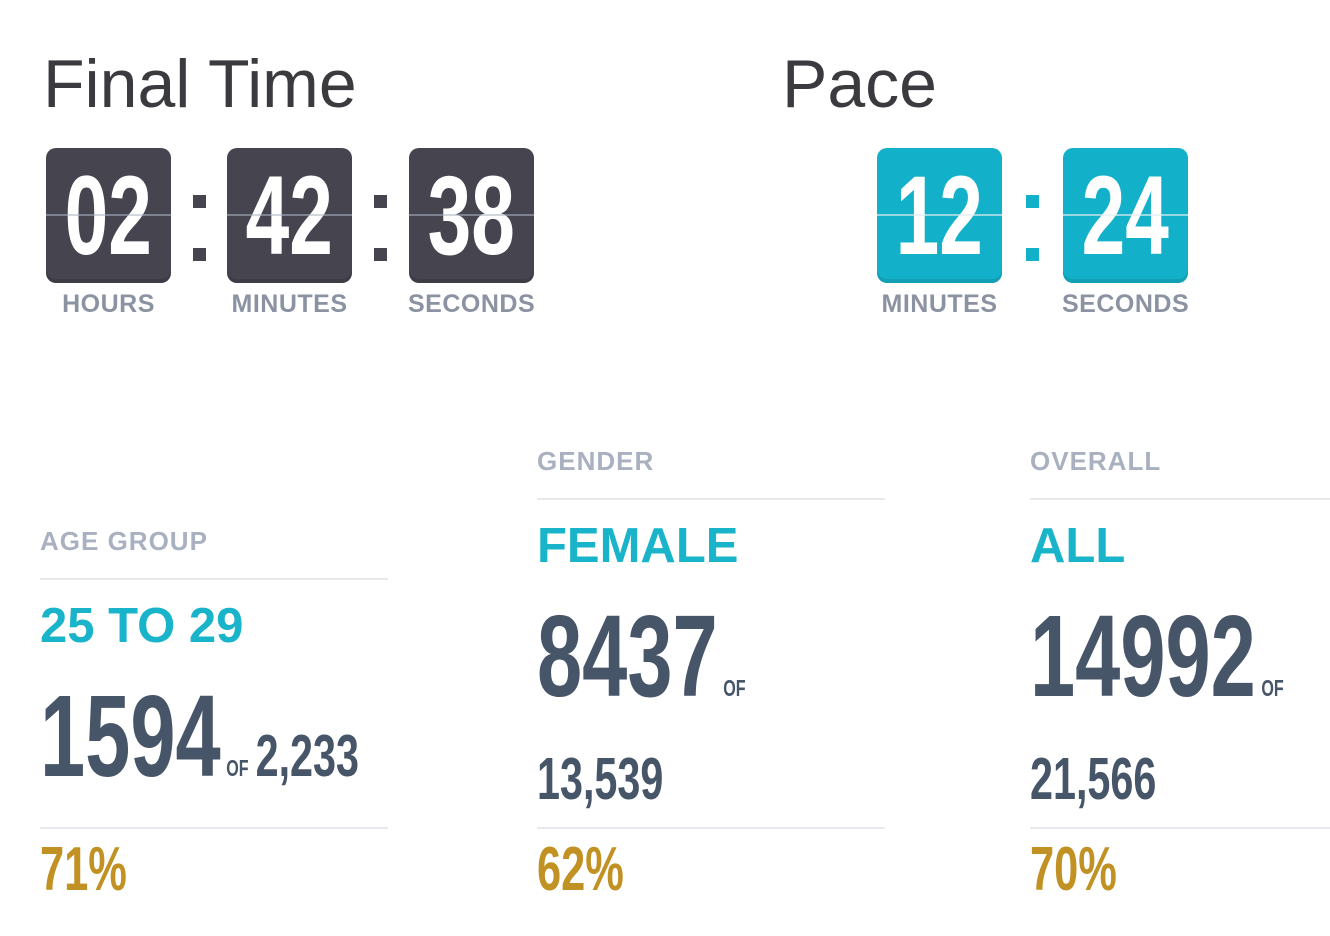 Image resolution: width=1330 pixels, height=936 pixels. I want to click on flip-digits: 12, so click(939, 215).